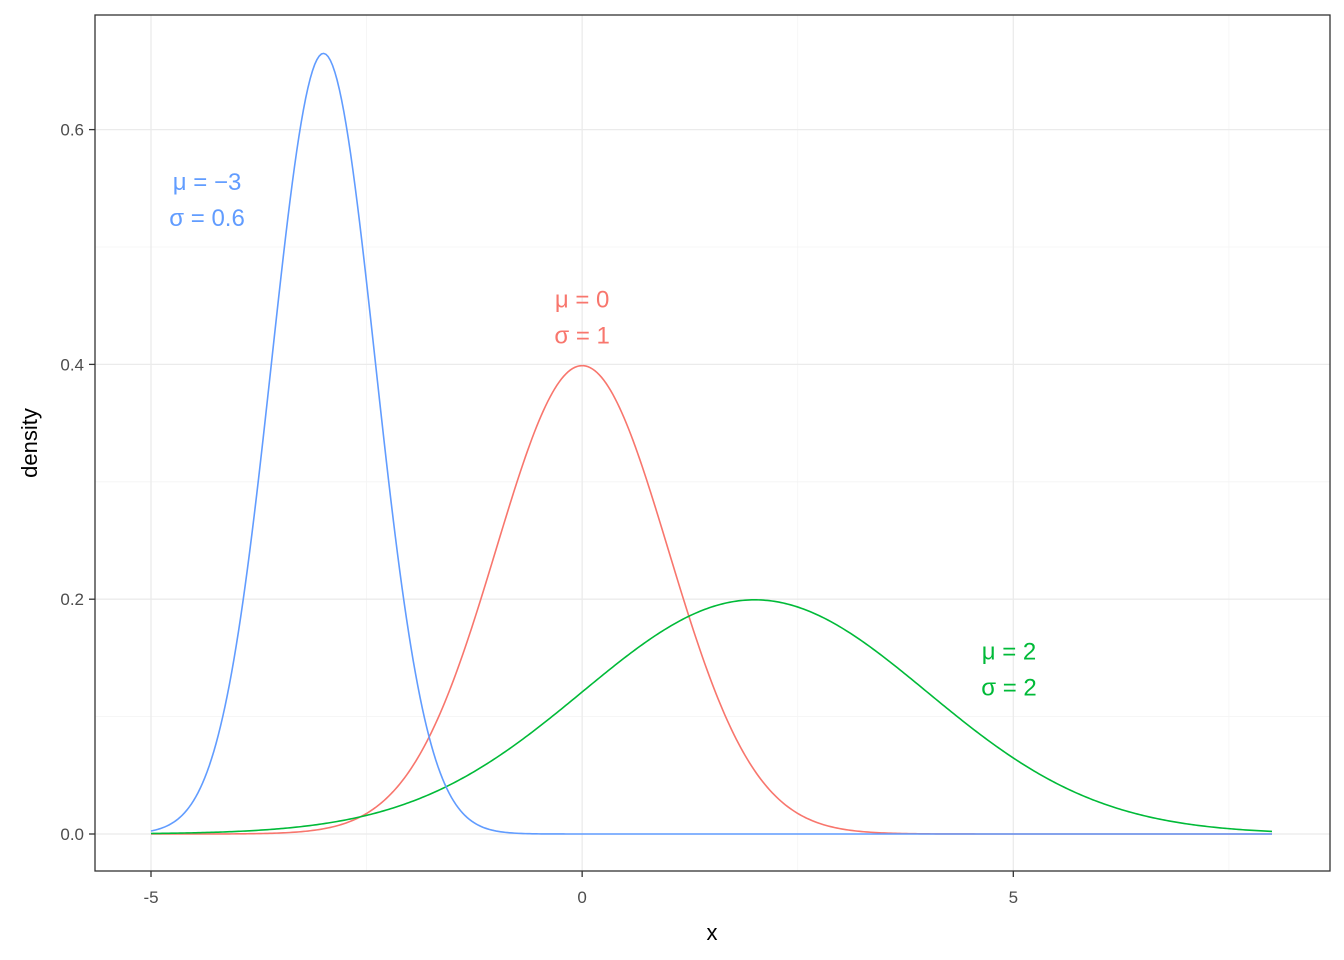 This screenshot has height=960, width=1344. What do you see at coordinates (150, 897) in the screenshot?
I see `x-tick-label: -5` at bounding box center [150, 897].